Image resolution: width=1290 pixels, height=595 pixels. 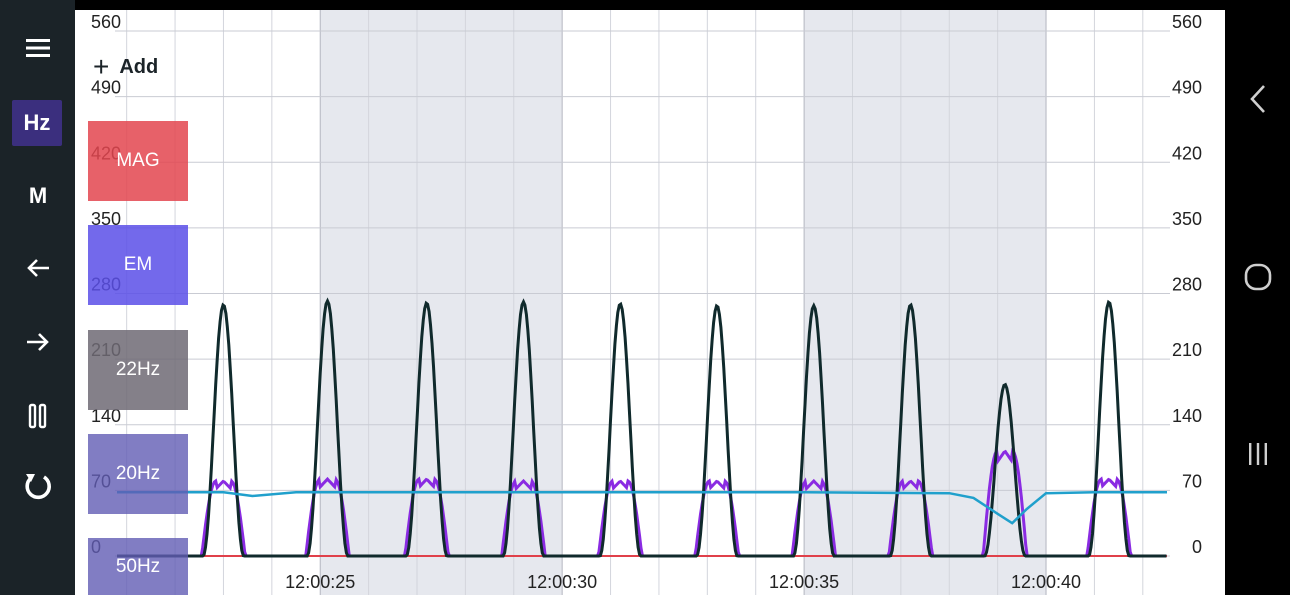 I want to click on channel-button-50hz: 50Hz, so click(x=138, y=566).